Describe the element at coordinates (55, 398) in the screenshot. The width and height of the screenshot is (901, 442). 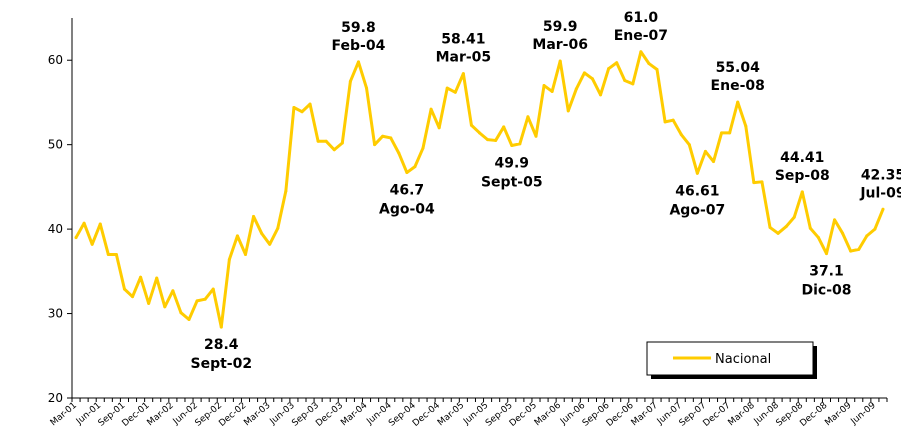
I see `y-tick-label: 20` at that location.